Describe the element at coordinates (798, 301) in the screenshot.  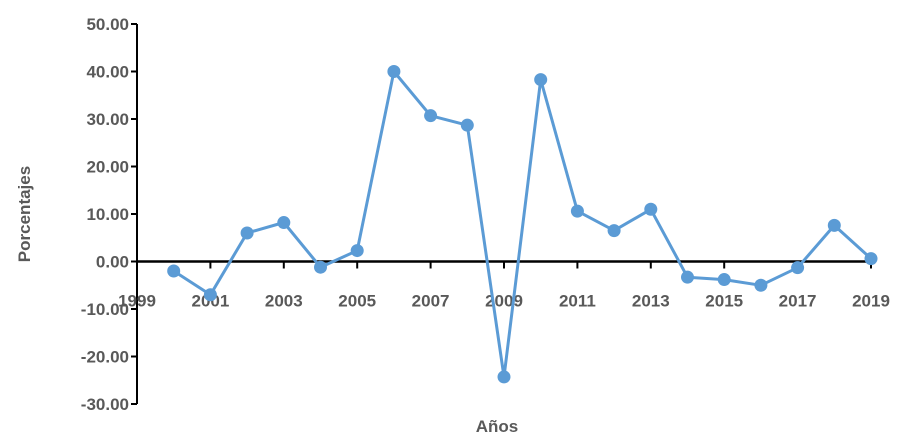
I see `x-tick-label: 2017` at that location.